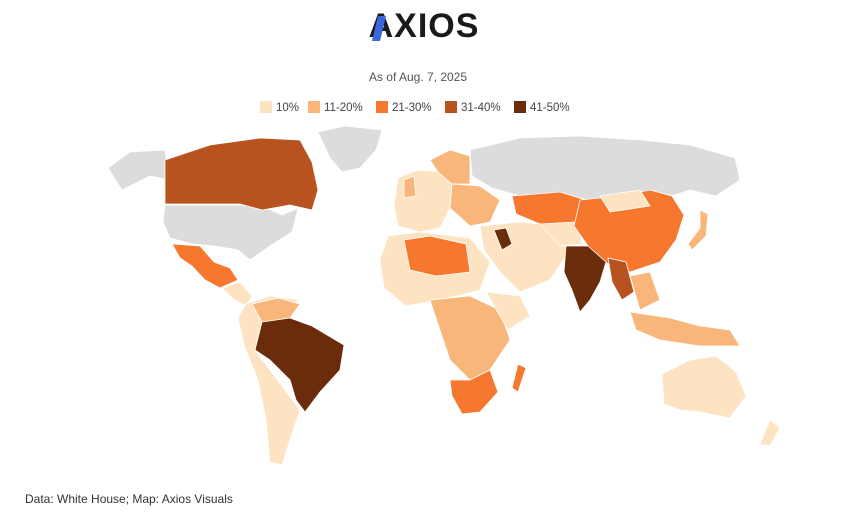 Image resolution: width=866 pixels, height=518 pixels. I want to click on usa, so click(230, 232).